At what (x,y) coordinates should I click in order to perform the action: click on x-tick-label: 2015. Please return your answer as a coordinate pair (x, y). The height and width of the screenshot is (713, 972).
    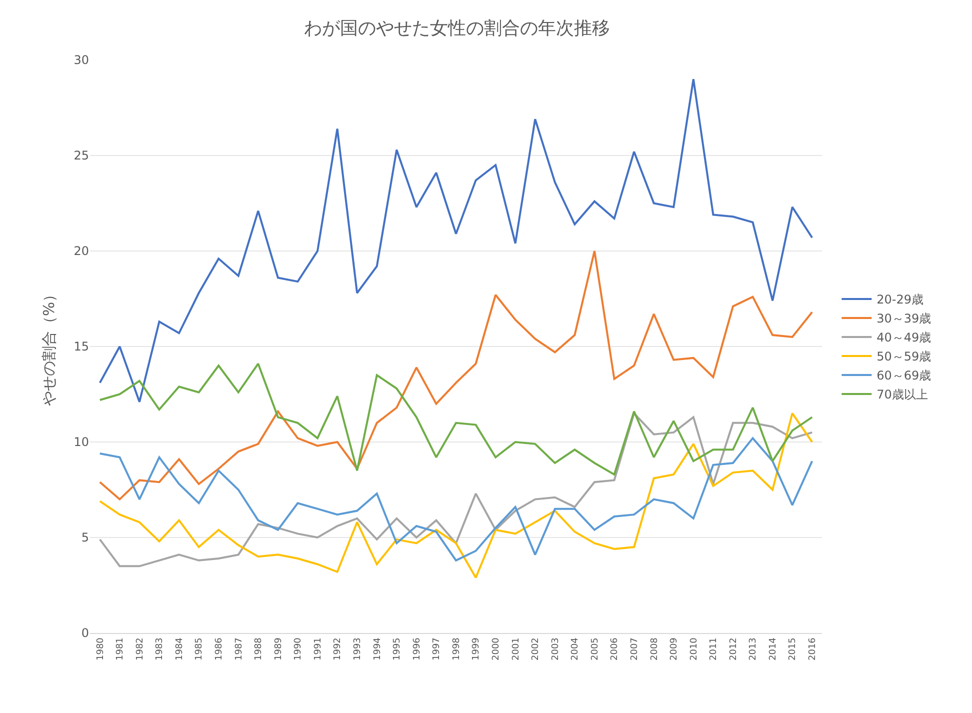
    Looking at the image, I should click on (793, 649).